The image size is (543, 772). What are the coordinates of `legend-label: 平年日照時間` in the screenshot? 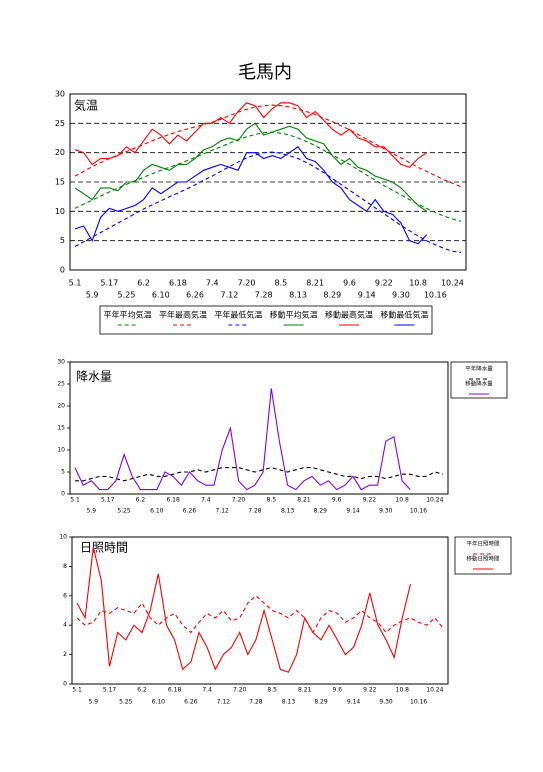 It's located at (483, 544).